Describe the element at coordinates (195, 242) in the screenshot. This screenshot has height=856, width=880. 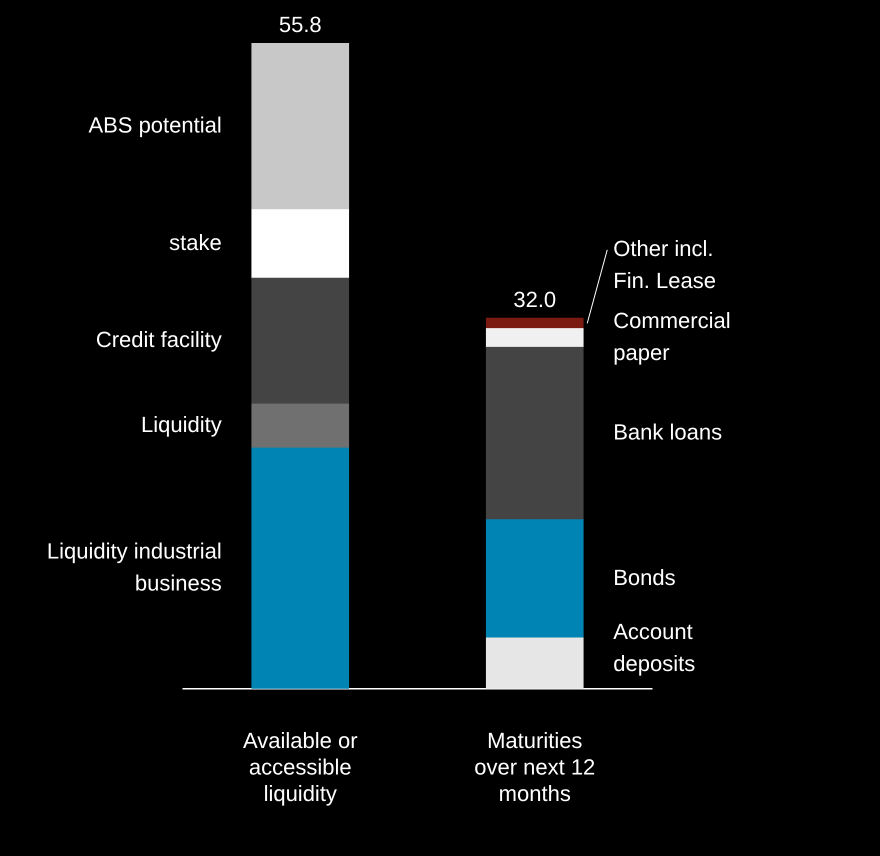
I see `series-label: stake` at that location.